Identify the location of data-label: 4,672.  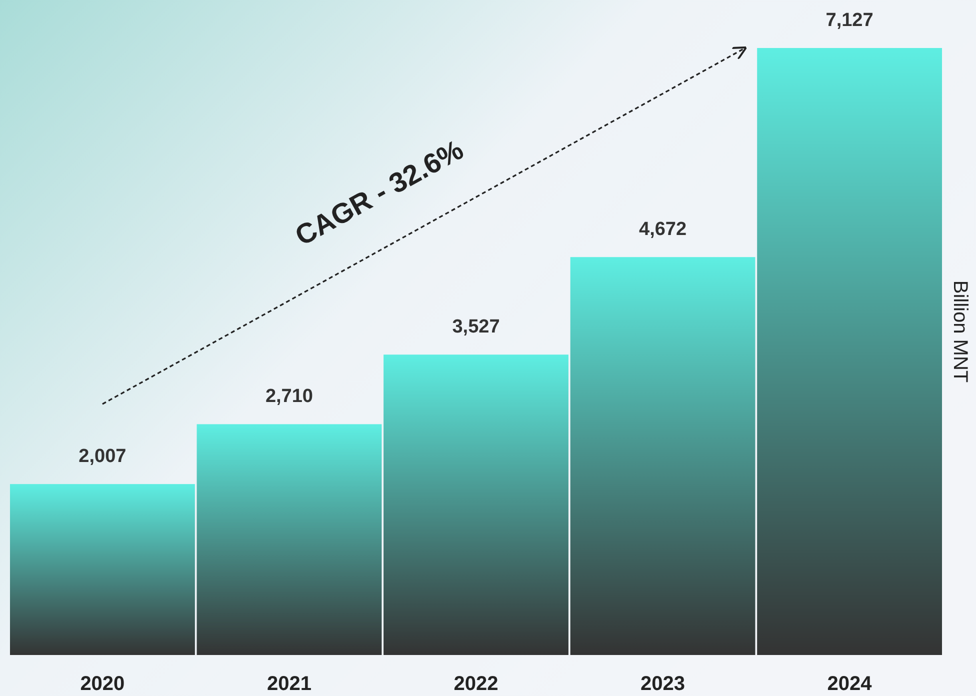
(663, 229).